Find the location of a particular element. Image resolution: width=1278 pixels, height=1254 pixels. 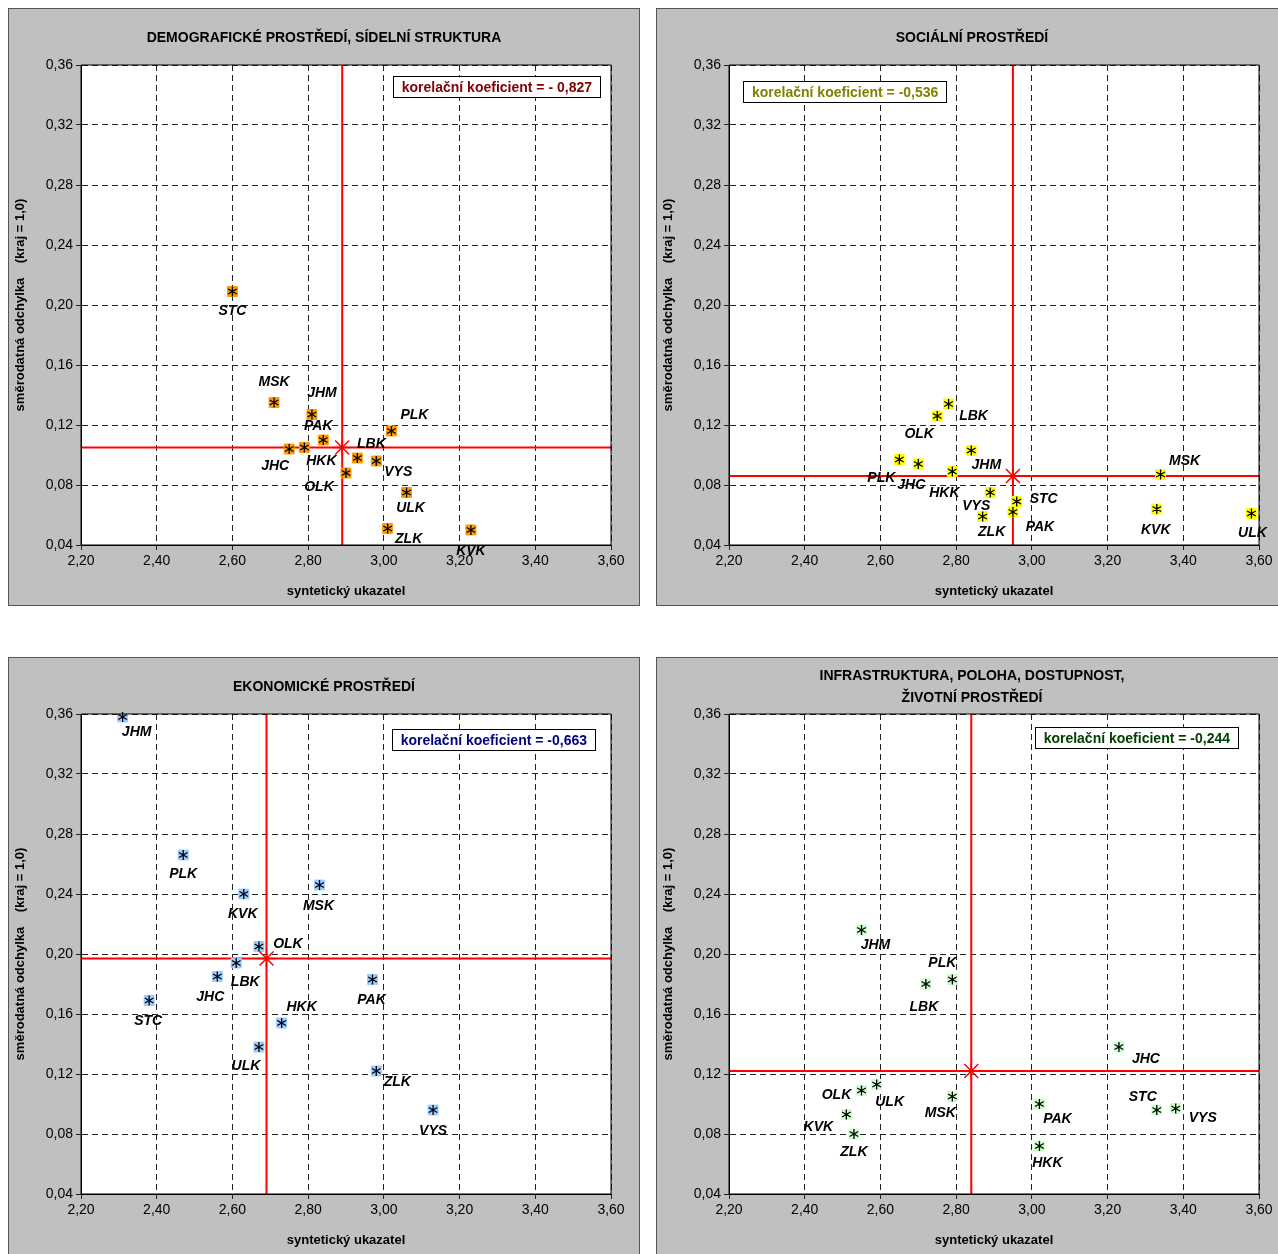

annotation: korelační koeficient = - 0,827 is located at coordinates (496, 87).